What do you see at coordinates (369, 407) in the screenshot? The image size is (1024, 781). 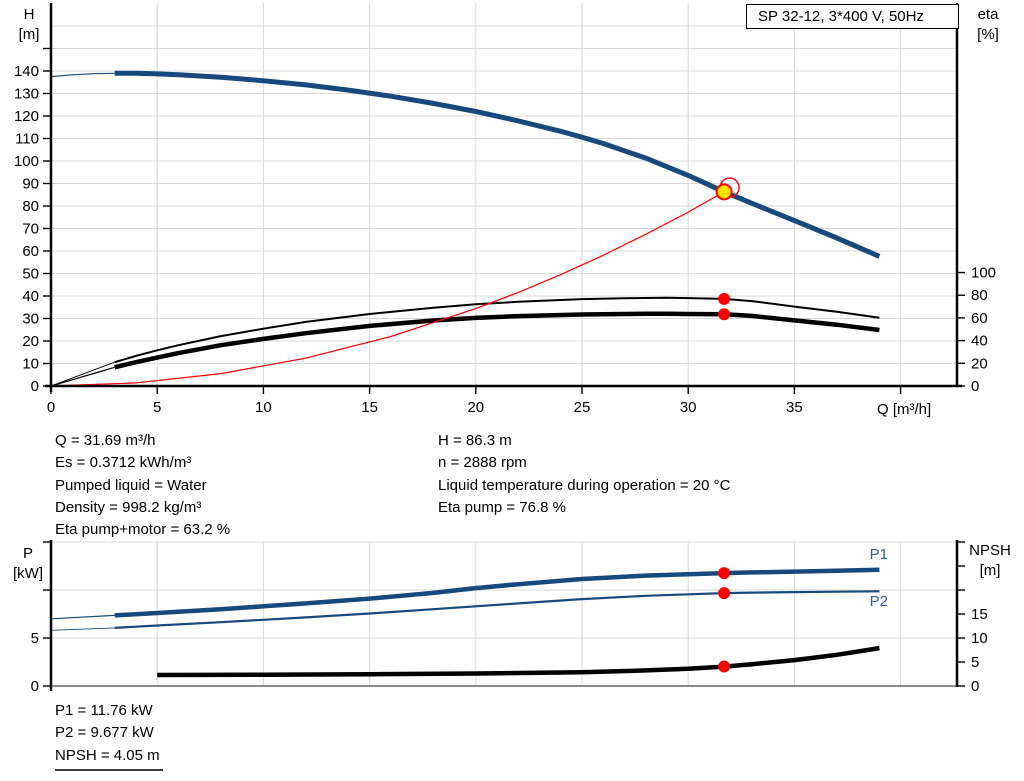 I see `head-chart-x-tick-label: 15` at bounding box center [369, 407].